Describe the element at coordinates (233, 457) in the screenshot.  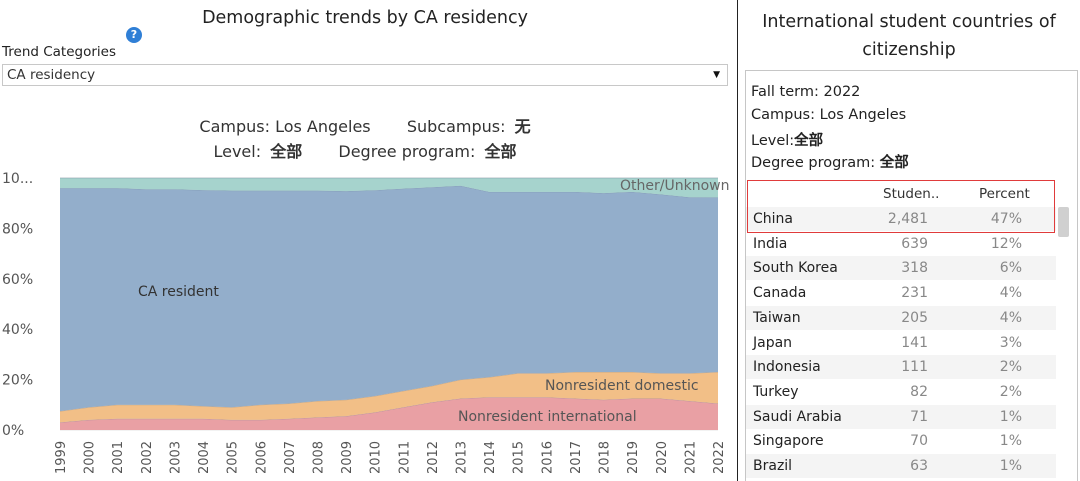
I see `x-tick-label: 2005` at that location.